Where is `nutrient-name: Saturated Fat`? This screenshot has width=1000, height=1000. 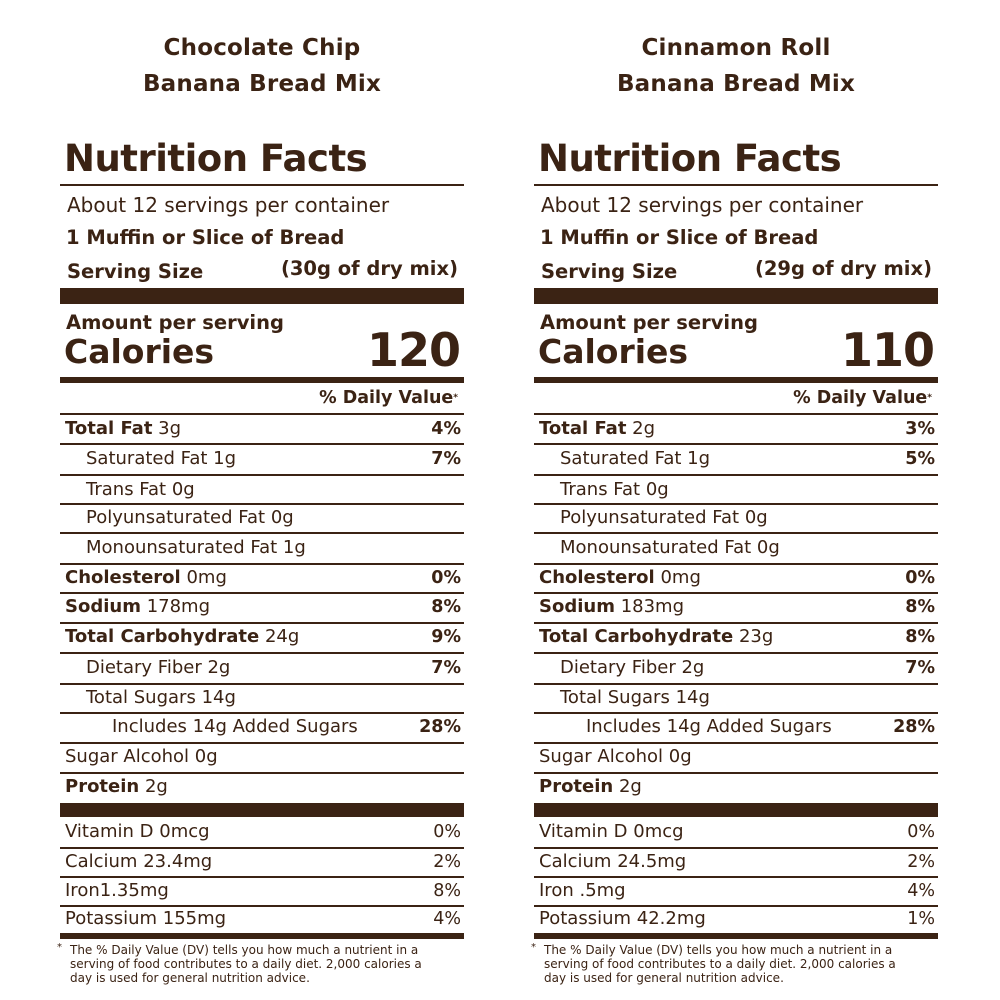 nutrient-name: Saturated Fat is located at coordinates (147, 458).